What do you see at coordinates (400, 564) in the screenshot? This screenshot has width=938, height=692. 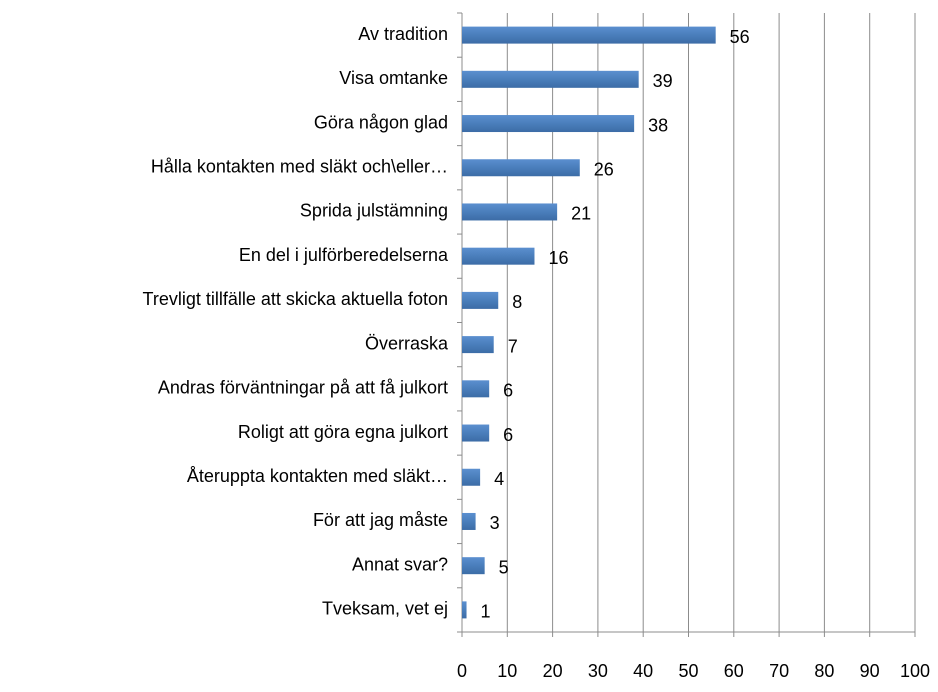 I see `y-tick-label: Annat svar?` at bounding box center [400, 564].